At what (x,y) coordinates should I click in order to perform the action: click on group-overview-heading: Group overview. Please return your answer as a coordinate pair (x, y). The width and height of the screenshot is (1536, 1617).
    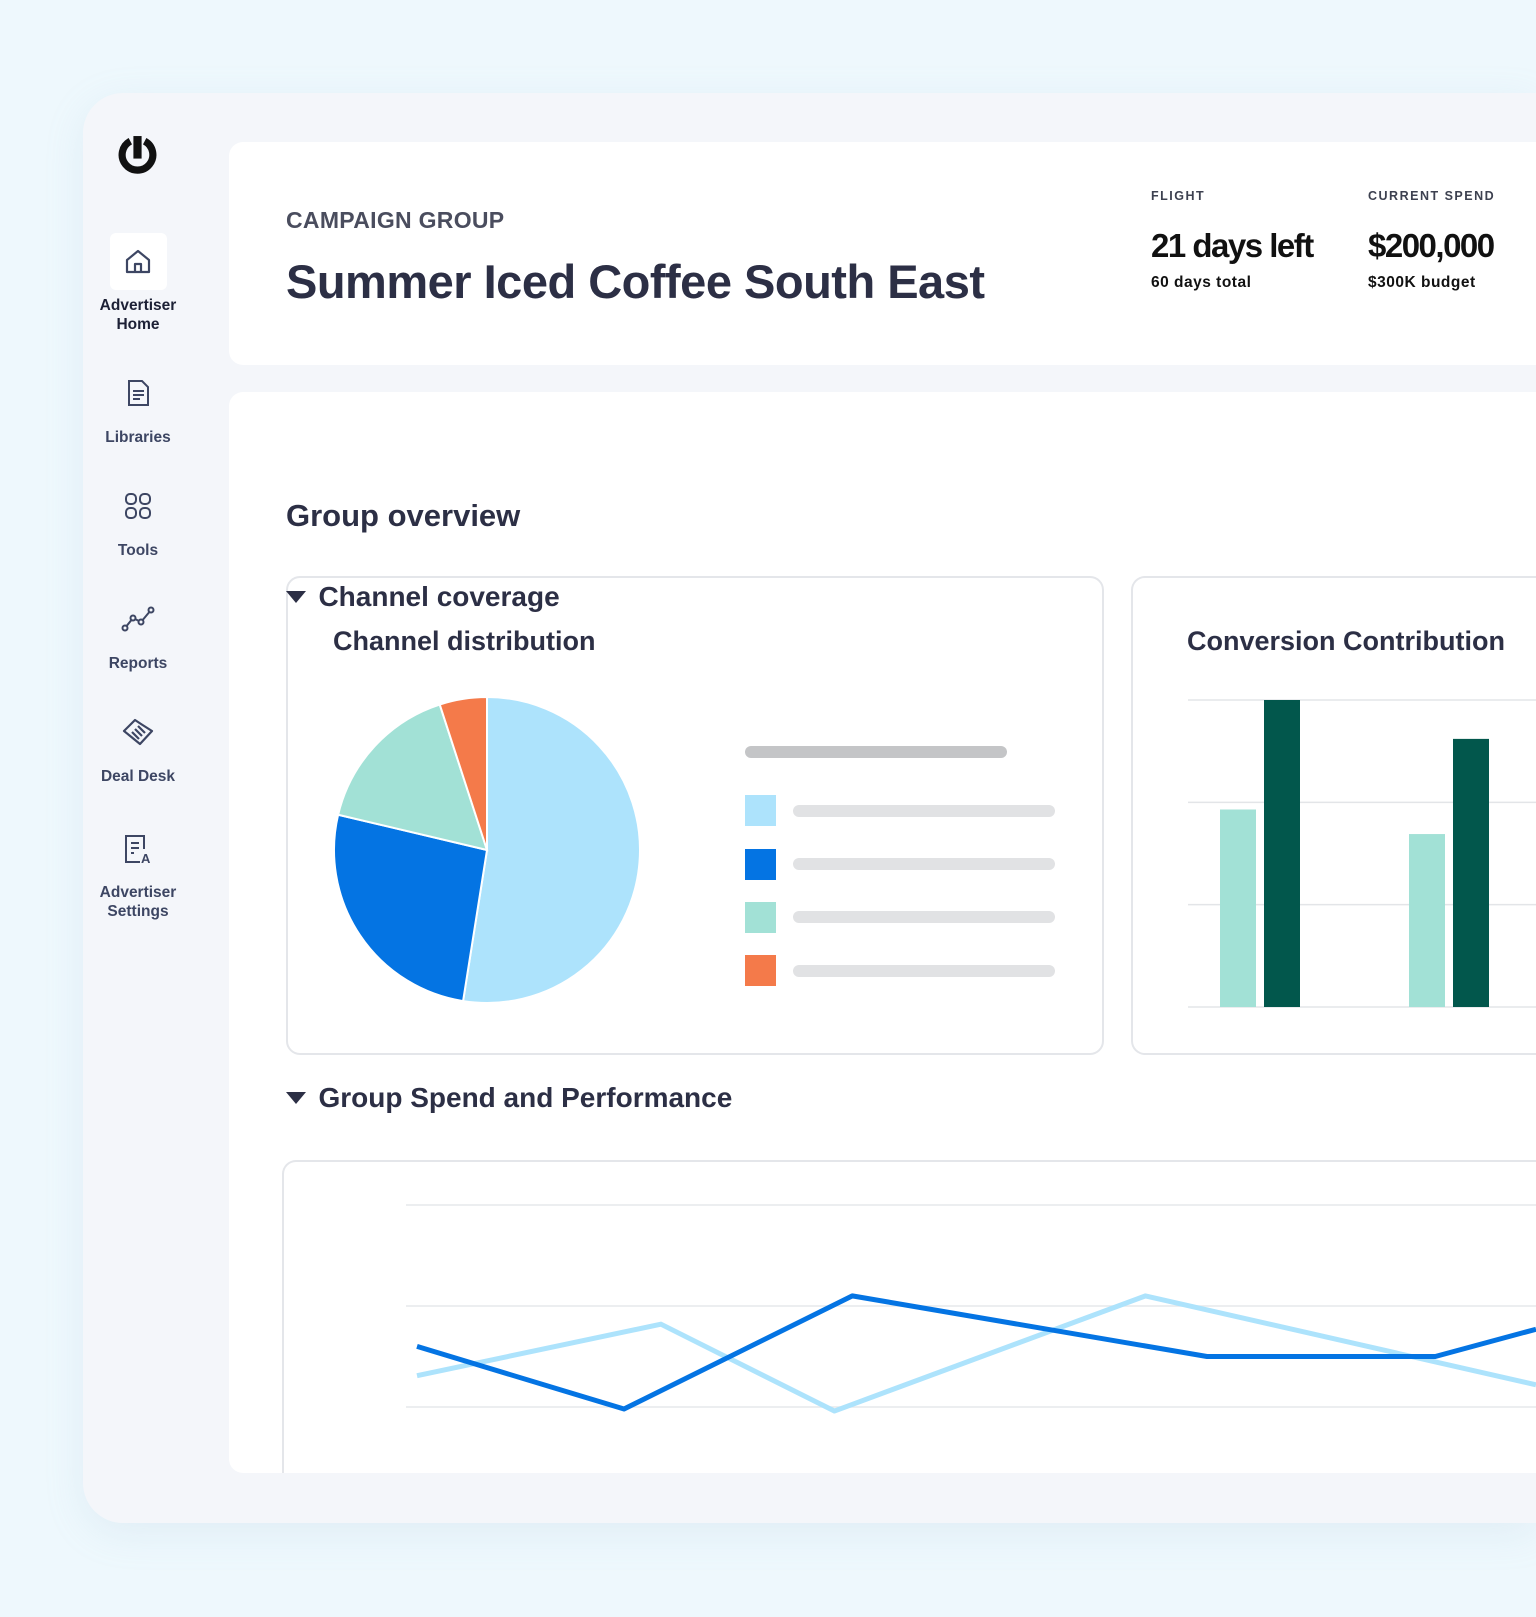
    Looking at the image, I should click on (403, 515).